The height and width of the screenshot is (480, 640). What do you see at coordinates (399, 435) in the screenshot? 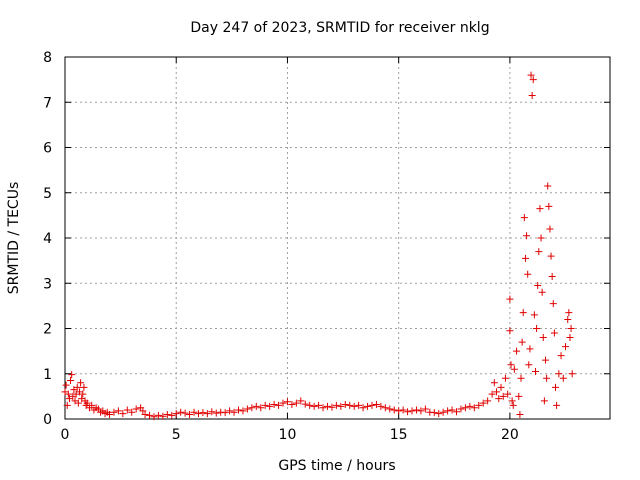
I see `x-tick-label: 15` at bounding box center [399, 435].